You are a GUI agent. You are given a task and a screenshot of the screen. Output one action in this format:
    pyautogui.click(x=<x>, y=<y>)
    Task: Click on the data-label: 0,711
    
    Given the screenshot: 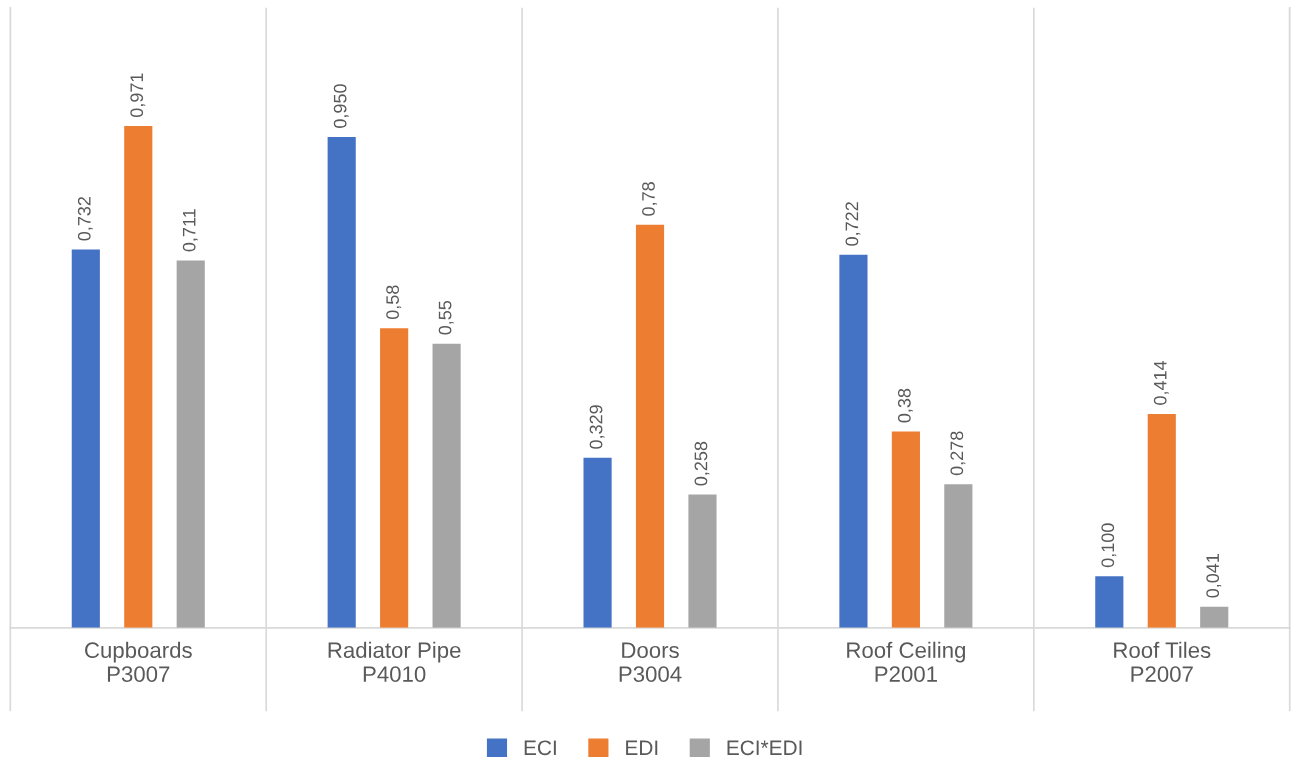 What is the action you would take?
    pyautogui.click(x=190, y=230)
    